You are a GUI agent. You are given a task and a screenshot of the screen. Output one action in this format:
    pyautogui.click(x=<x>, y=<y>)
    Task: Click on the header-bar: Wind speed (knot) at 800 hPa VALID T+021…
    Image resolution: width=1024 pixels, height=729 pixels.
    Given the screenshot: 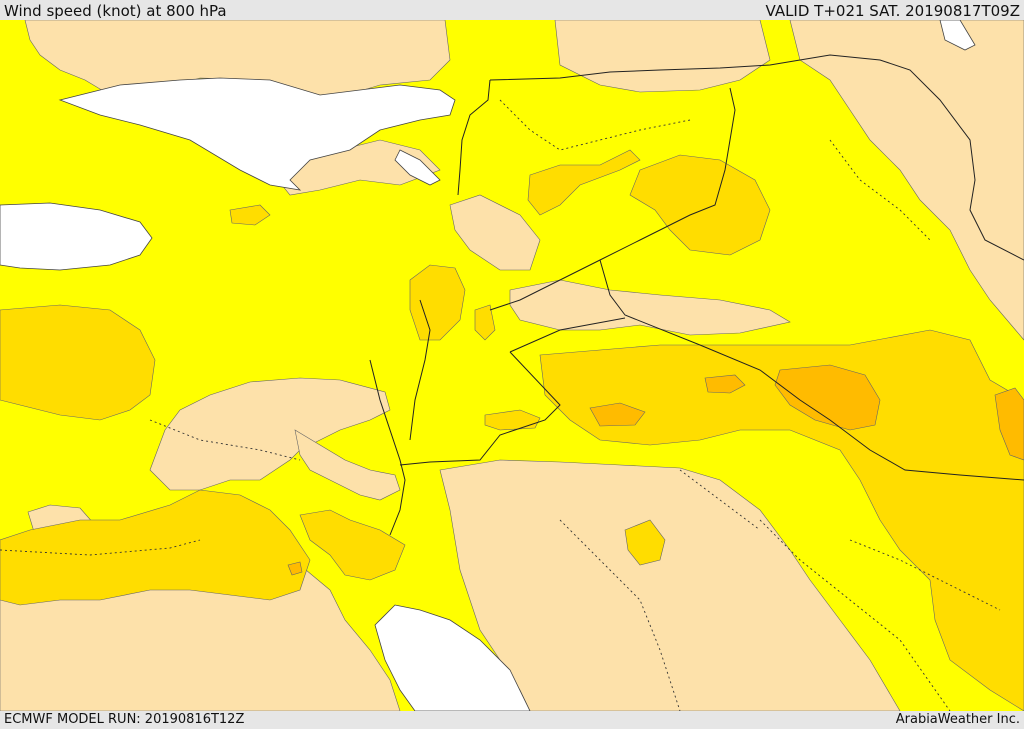 What is the action you would take?
    pyautogui.click(x=512, y=10)
    